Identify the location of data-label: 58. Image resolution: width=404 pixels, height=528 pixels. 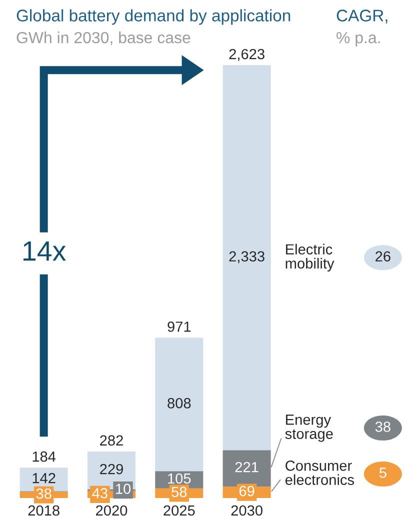
(179, 492).